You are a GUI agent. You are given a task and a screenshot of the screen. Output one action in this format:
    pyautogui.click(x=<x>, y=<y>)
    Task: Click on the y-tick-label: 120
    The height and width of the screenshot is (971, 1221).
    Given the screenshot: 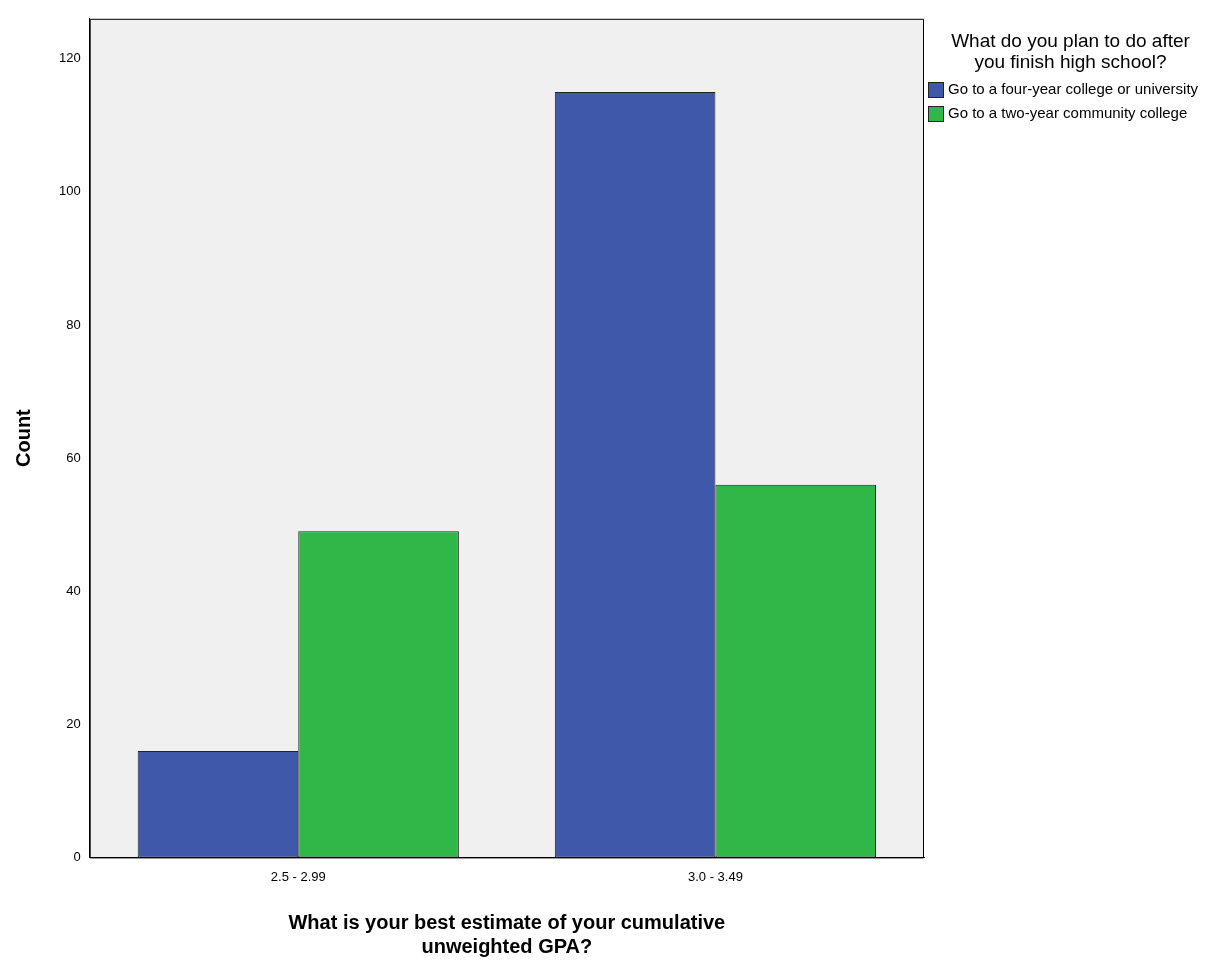 What is the action you would take?
    pyautogui.click(x=69, y=58)
    